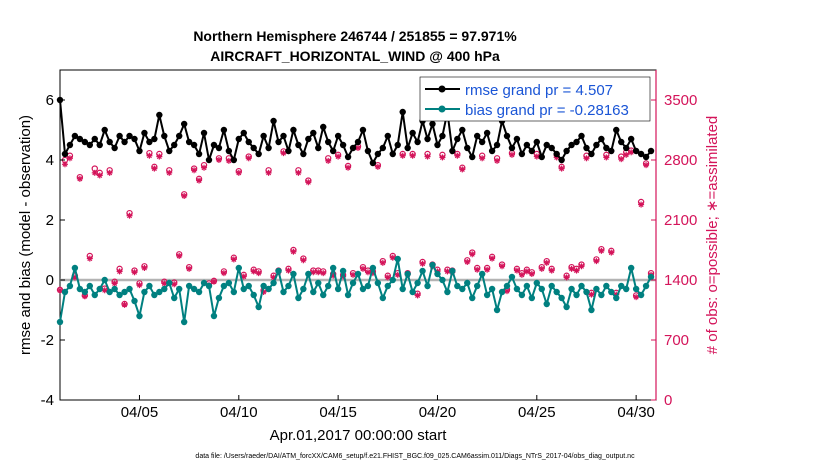 Image resolution: width=830 pixels, height=470 pixels. What do you see at coordinates (535, 99) in the screenshot?
I see `legend-box` at bounding box center [535, 99].